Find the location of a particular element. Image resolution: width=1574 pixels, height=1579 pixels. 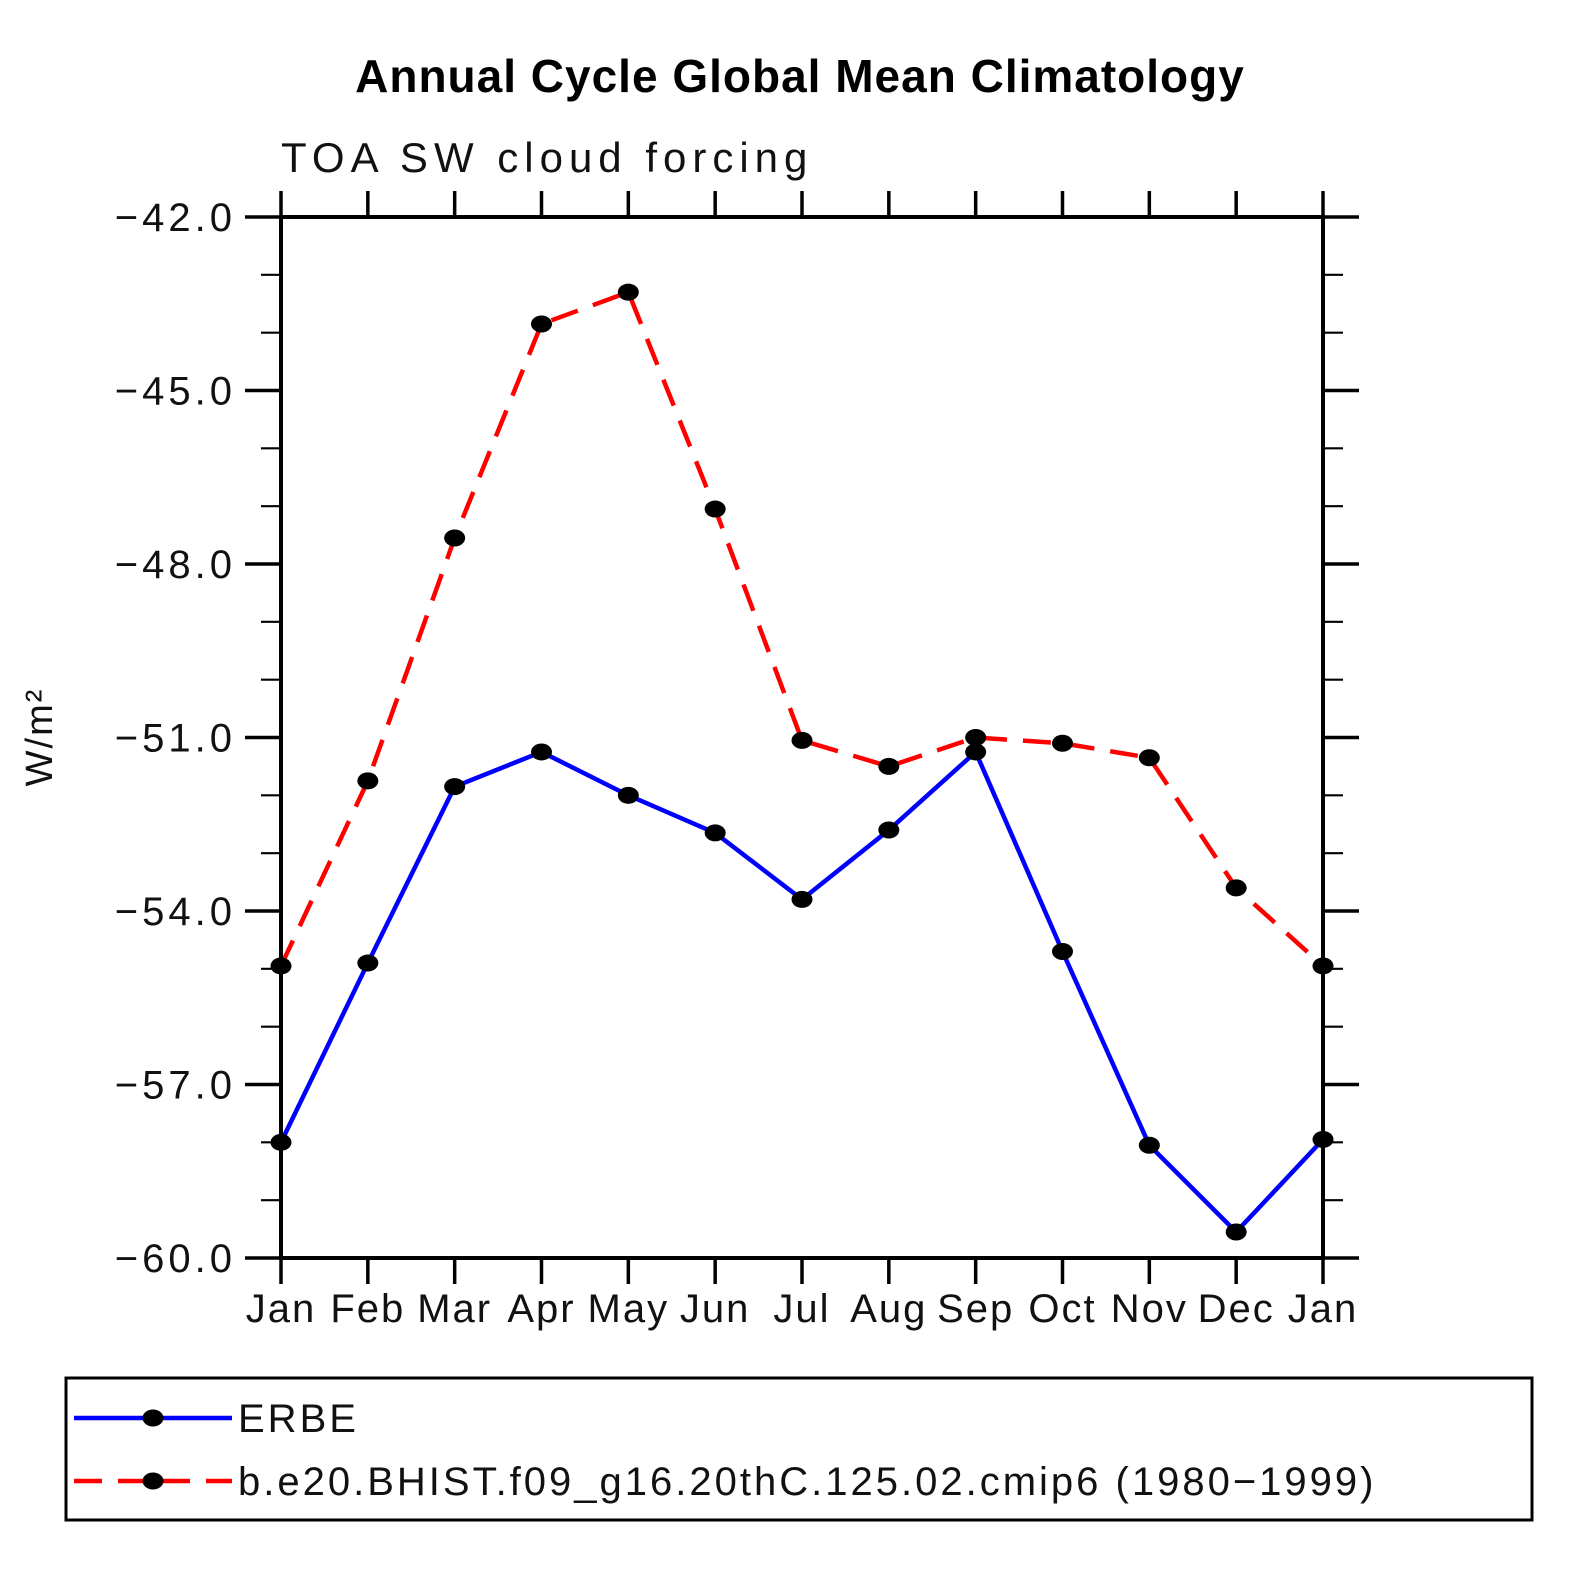

x-tick-label: Oct is located at coordinates (1062, 1309).